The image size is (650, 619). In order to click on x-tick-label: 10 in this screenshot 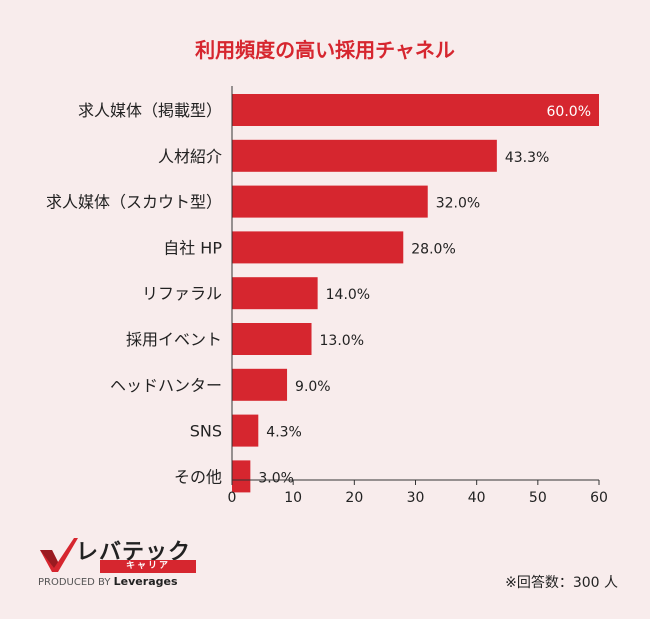, I will do `click(293, 498)`.